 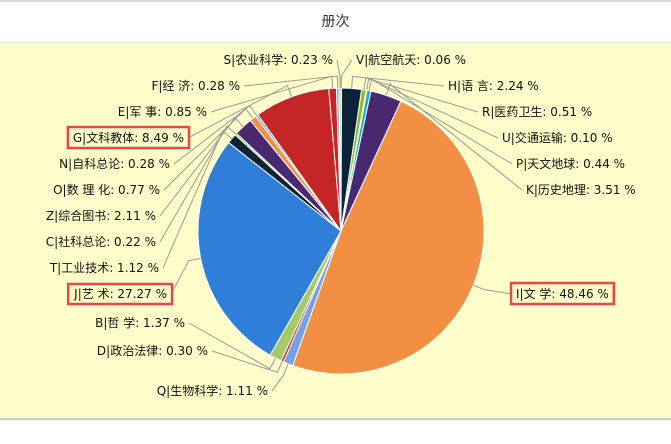 I want to click on data-label-h: H|语 言: 2.24 %, so click(x=493, y=86).